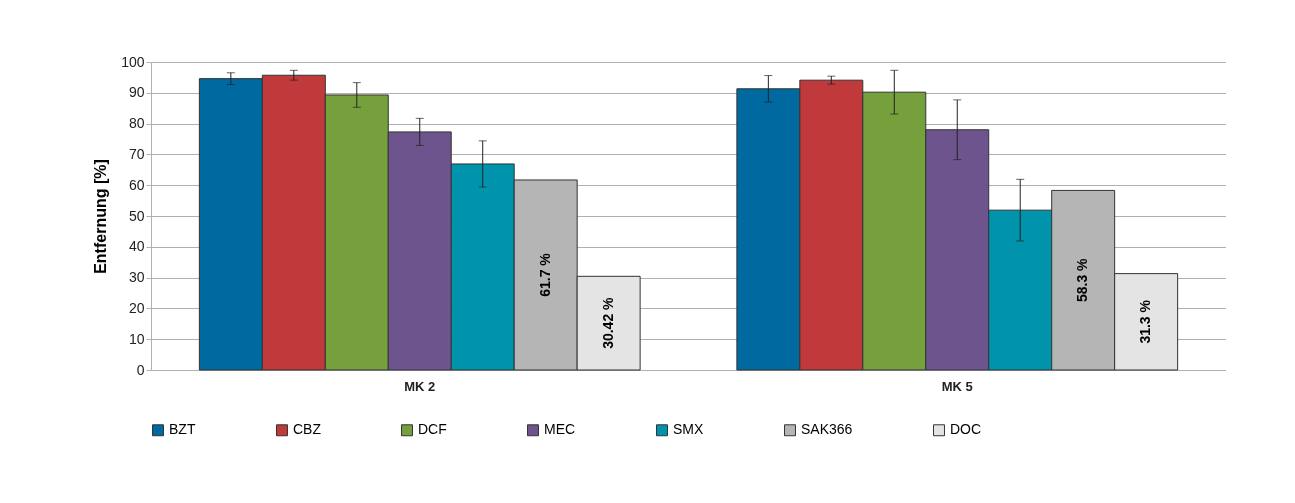 The height and width of the screenshot is (503, 1295). I want to click on y-tick-label: 60, so click(136, 184).